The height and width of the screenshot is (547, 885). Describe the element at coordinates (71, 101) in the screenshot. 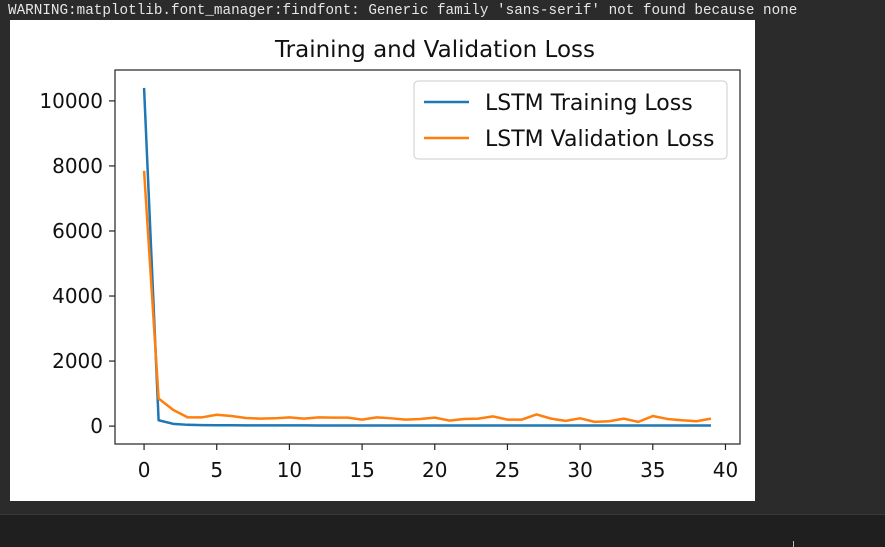

I see `y-tick-label: 10000` at that location.